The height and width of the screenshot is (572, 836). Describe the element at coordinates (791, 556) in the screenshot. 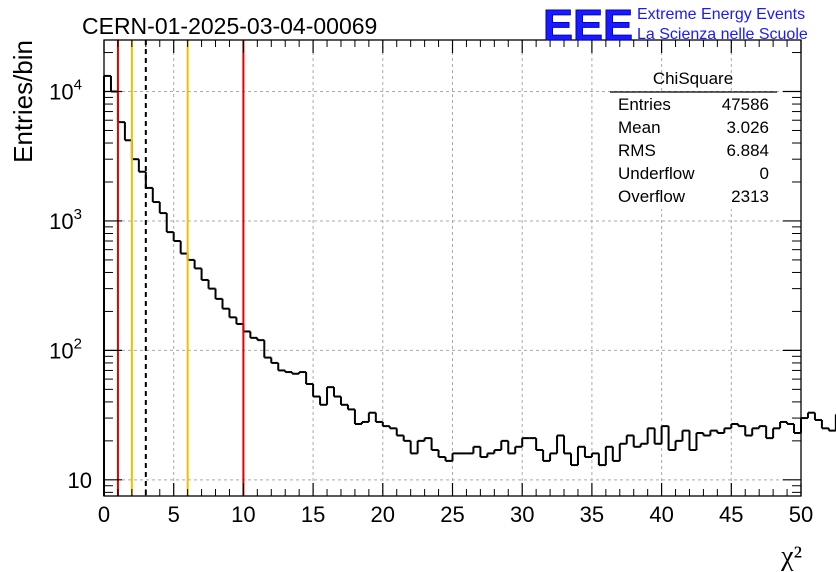

I see `x-axis-label: χ²` at that location.